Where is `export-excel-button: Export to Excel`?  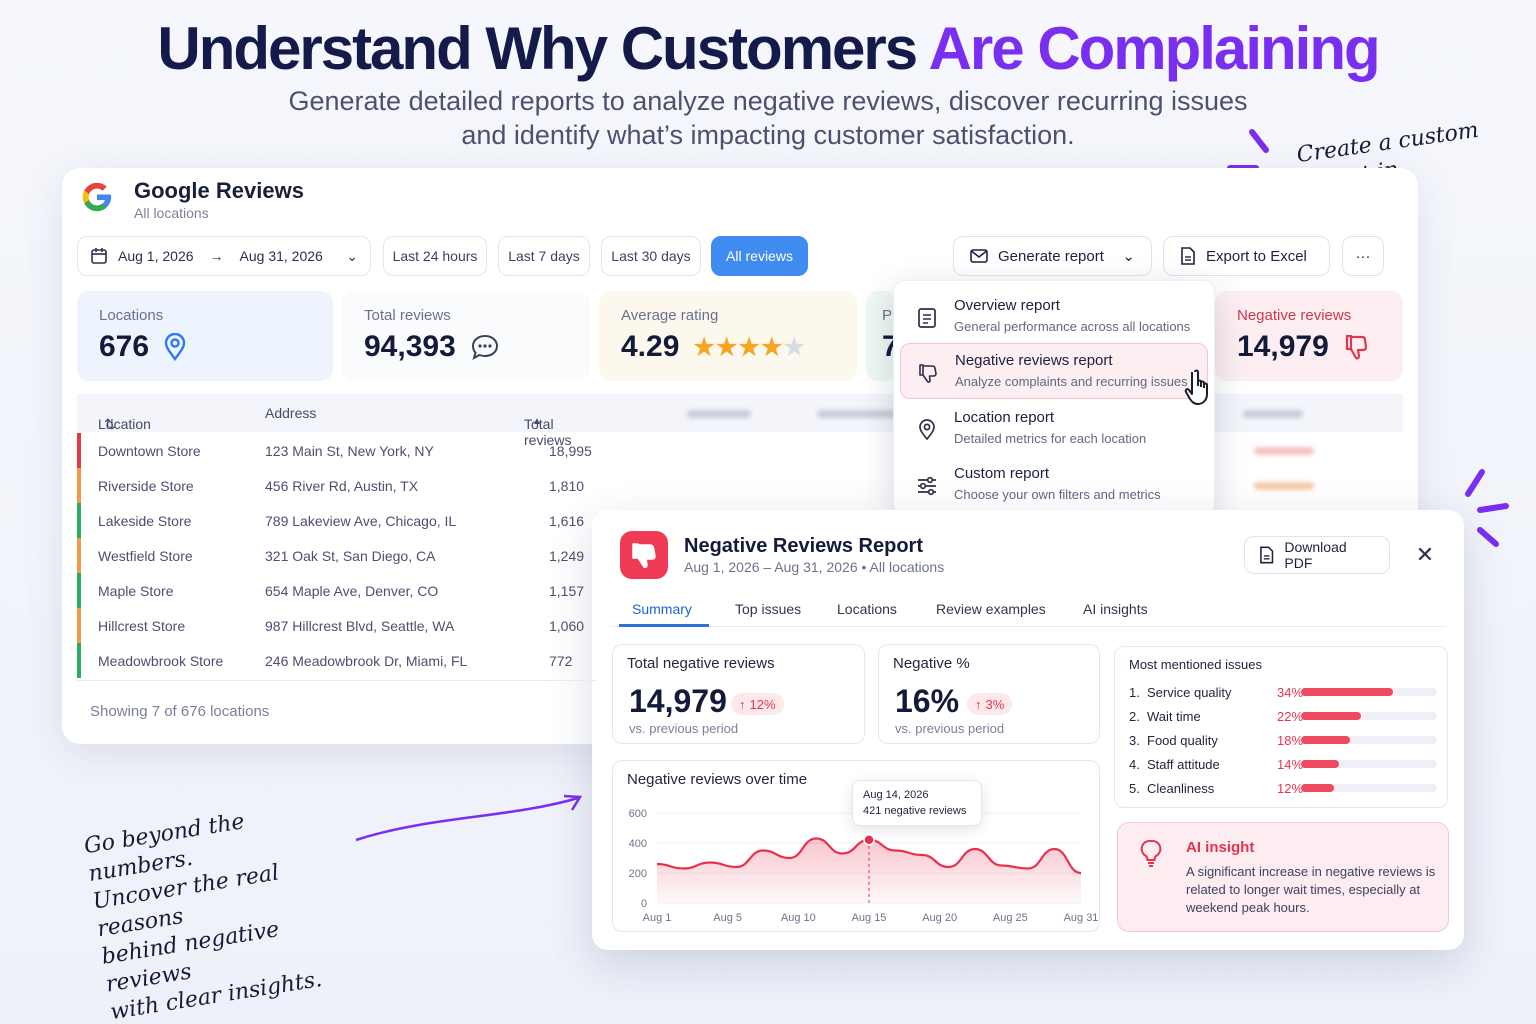 export-excel-button: Export to Excel is located at coordinates (1246, 256).